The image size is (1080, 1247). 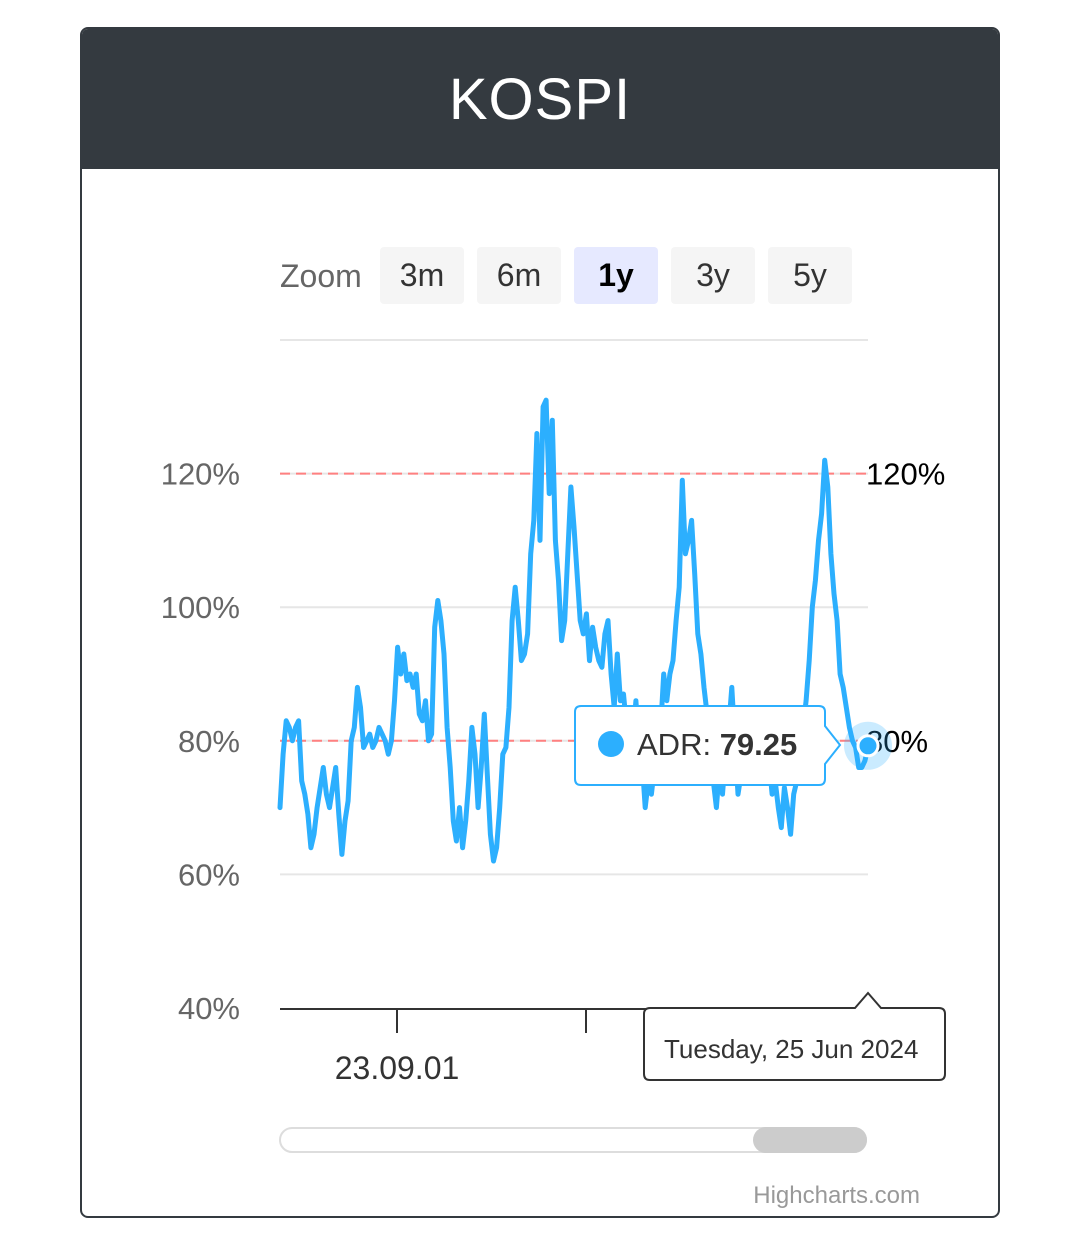 What do you see at coordinates (670, 744) in the screenshot?
I see `tooltip-series-name: ADR` at bounding box center [670, 744].